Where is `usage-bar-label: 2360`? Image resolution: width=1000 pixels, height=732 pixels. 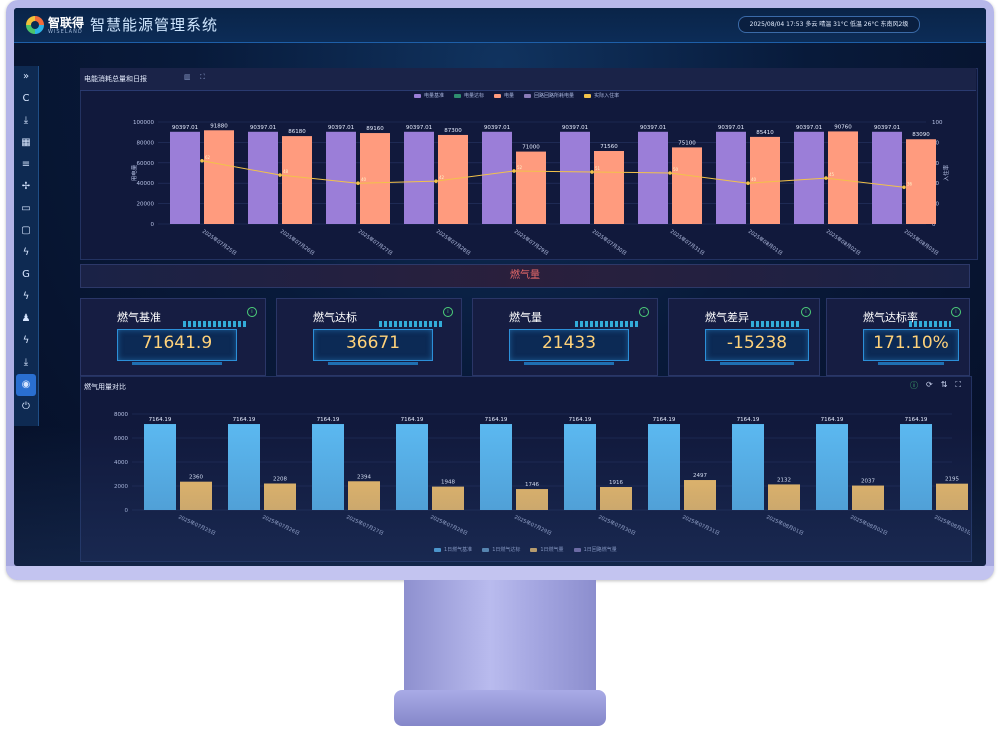 usage-bar-label: 2360 is located at coordinates (196, 478).